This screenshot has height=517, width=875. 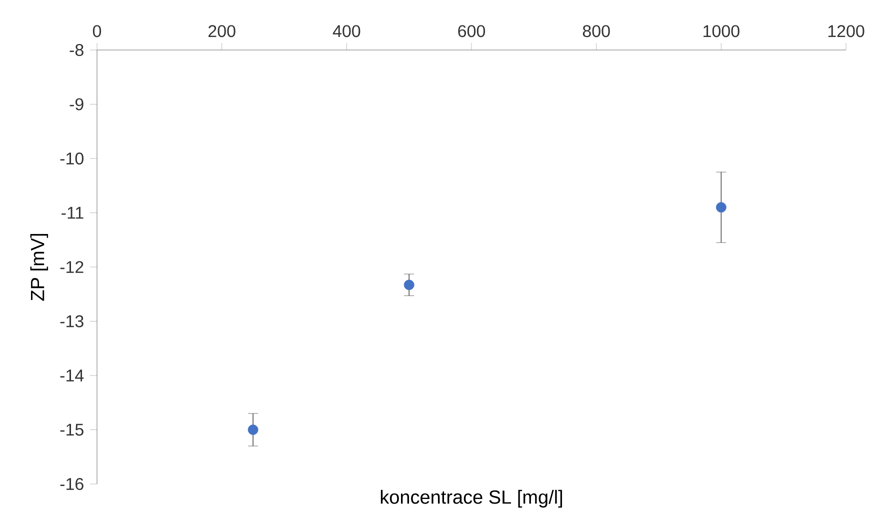 What do you see at coordinates (722, 31) in the screenshot?
I see `x-tick-label: 1000` at bounding box center [722, 31].